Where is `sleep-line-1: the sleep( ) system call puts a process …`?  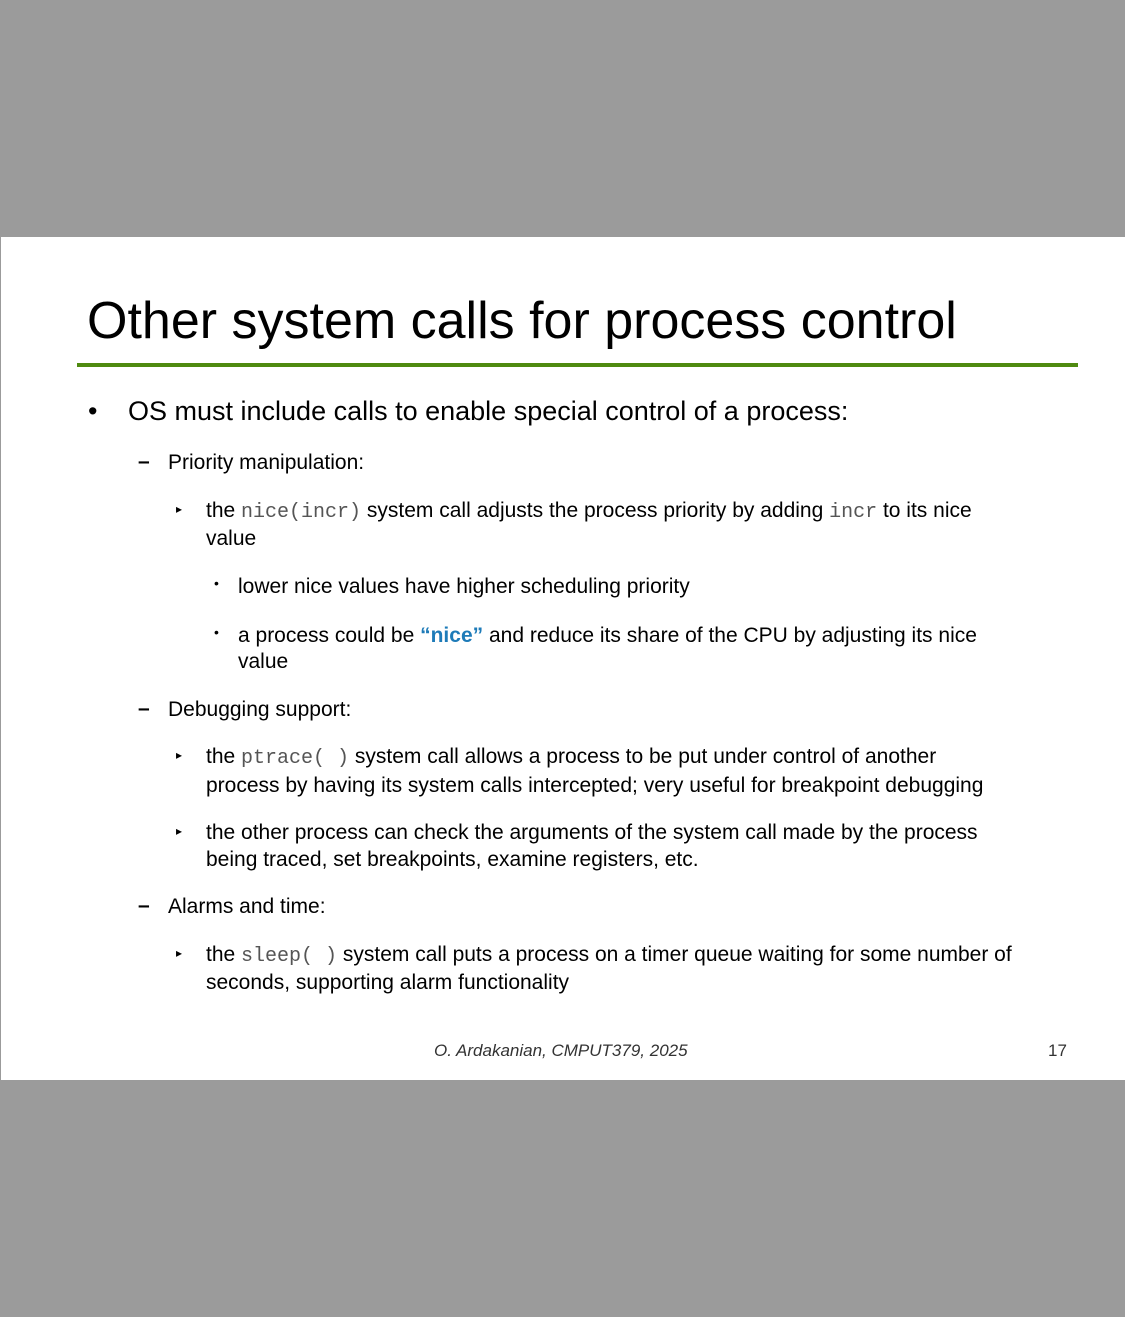
sleep-line-1: the sleep( ) system call puts a process … is located at coordinates (609, 955).